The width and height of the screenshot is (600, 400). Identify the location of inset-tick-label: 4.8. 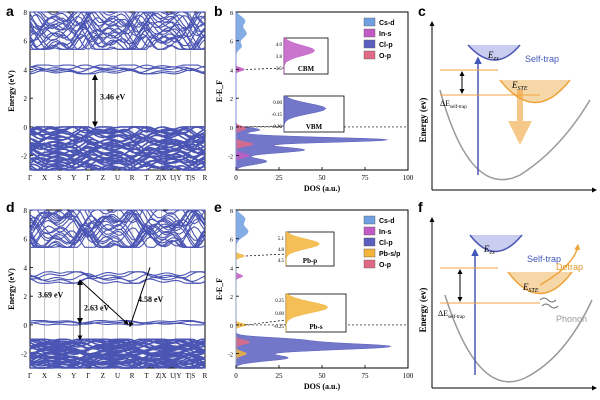
(281, 250).